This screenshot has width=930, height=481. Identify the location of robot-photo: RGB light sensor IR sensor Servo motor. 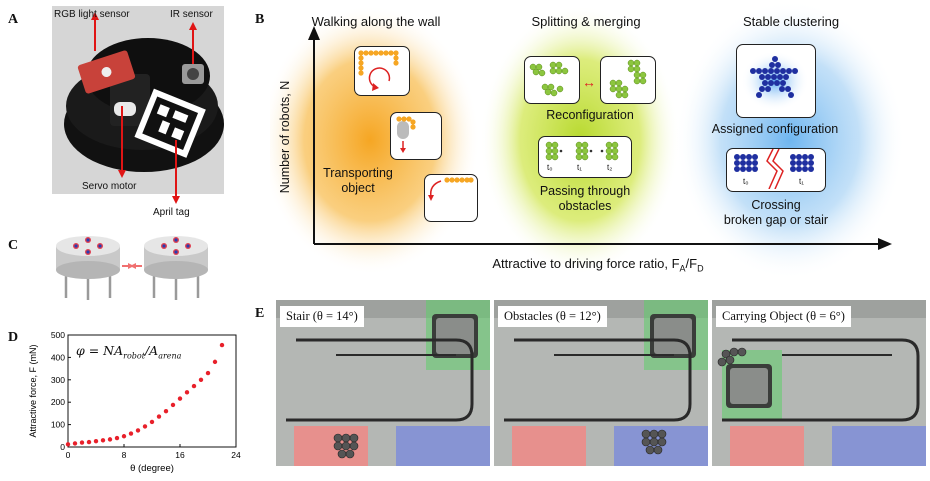
(138, 100).